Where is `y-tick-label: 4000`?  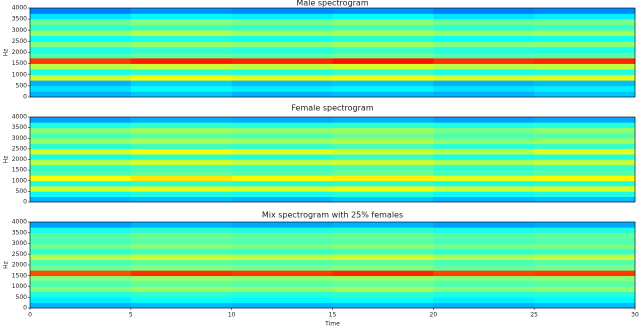 y-tick-label: 4000 is located at coordinates (19, 8).